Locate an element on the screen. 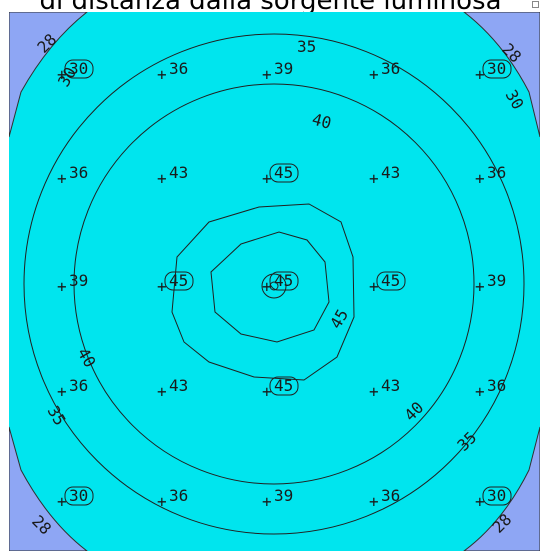 Image resolution: width=541 pixels, height=551 pixels. window-resize-icon is located at coordinates (535, 4).